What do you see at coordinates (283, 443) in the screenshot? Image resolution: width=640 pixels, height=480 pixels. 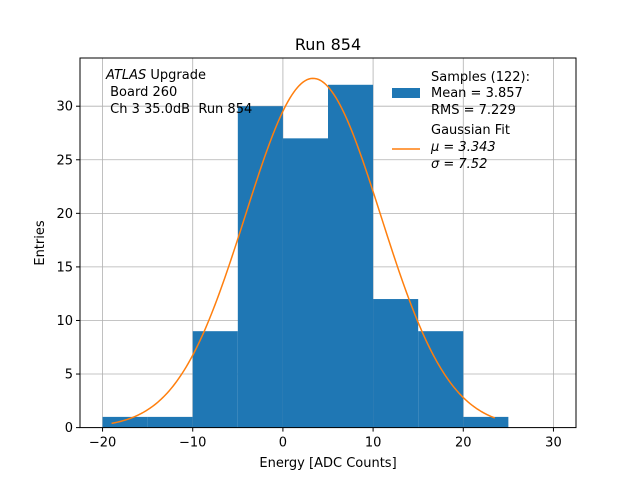 I see `x-tick-label-2: 0` at bounding box center [283, 443].